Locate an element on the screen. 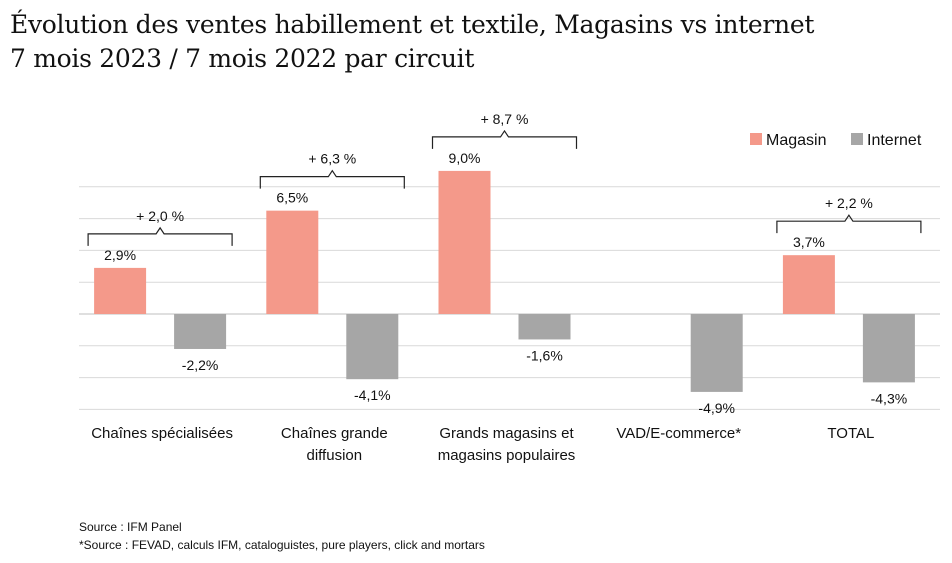 This screenshot has height=563, width=952. data-label-internet: -4,1% is located at coordinates (372, 395).